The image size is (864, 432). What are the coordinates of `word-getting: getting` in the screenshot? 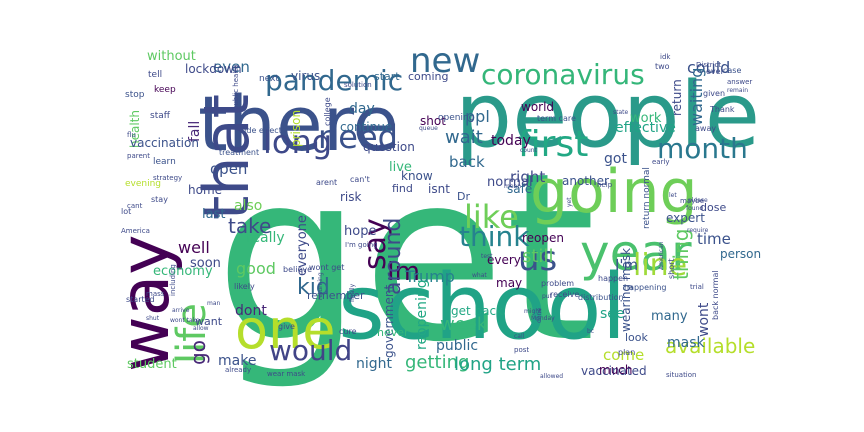 It's located at (437, 362).